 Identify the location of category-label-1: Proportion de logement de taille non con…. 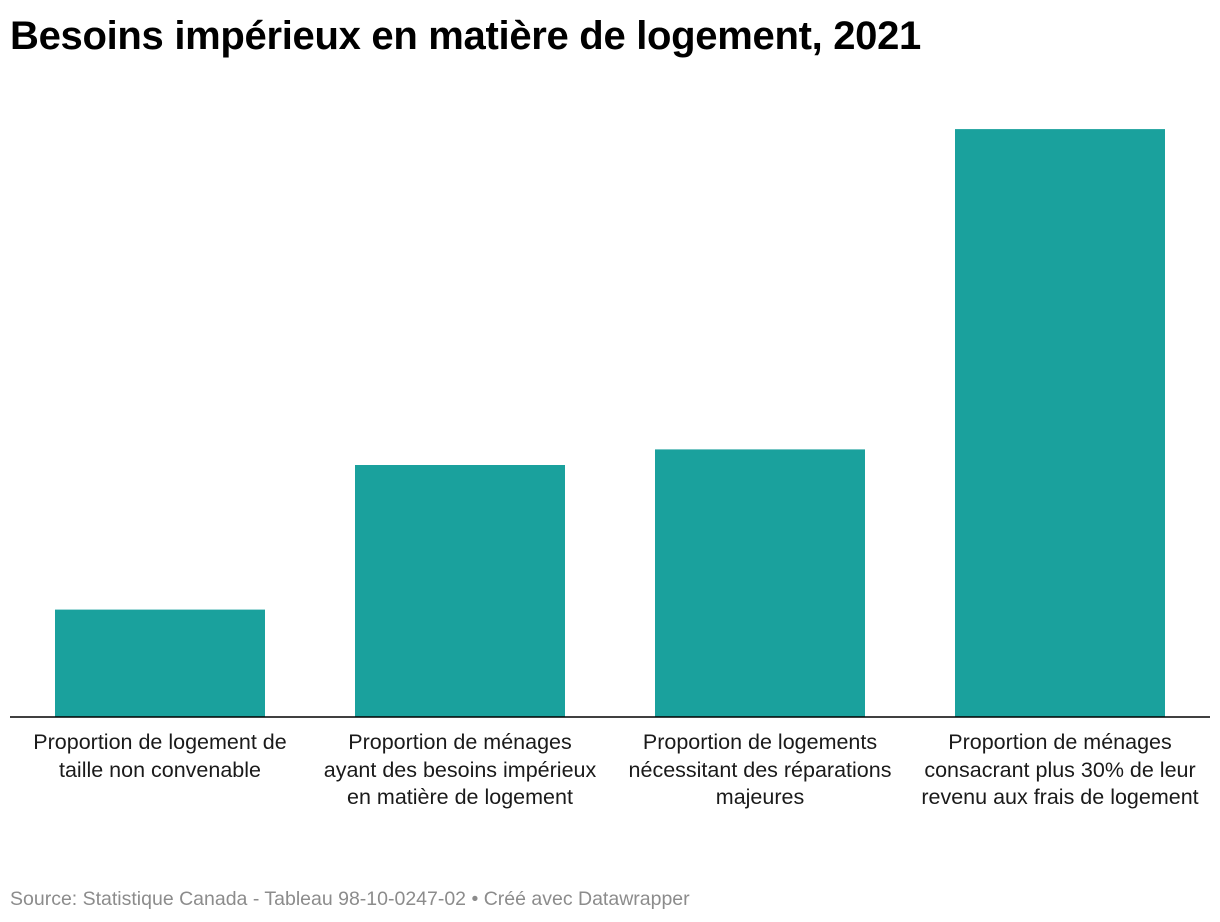
(160, 756).